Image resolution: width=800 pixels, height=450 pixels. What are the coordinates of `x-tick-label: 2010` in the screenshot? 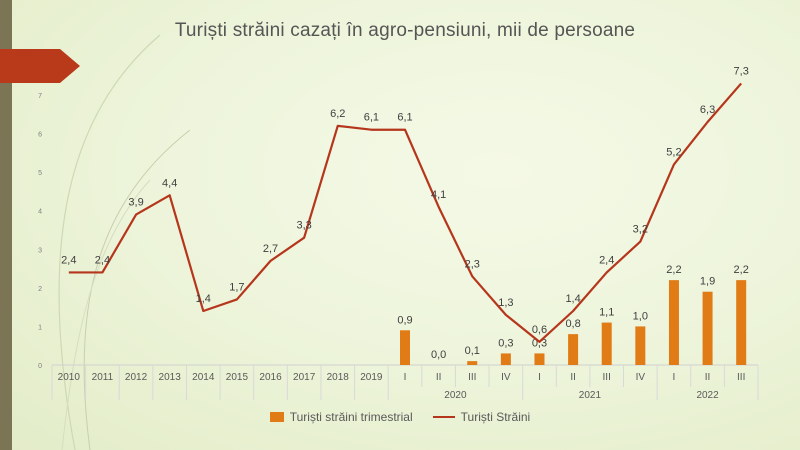 It's located at (69, 377).